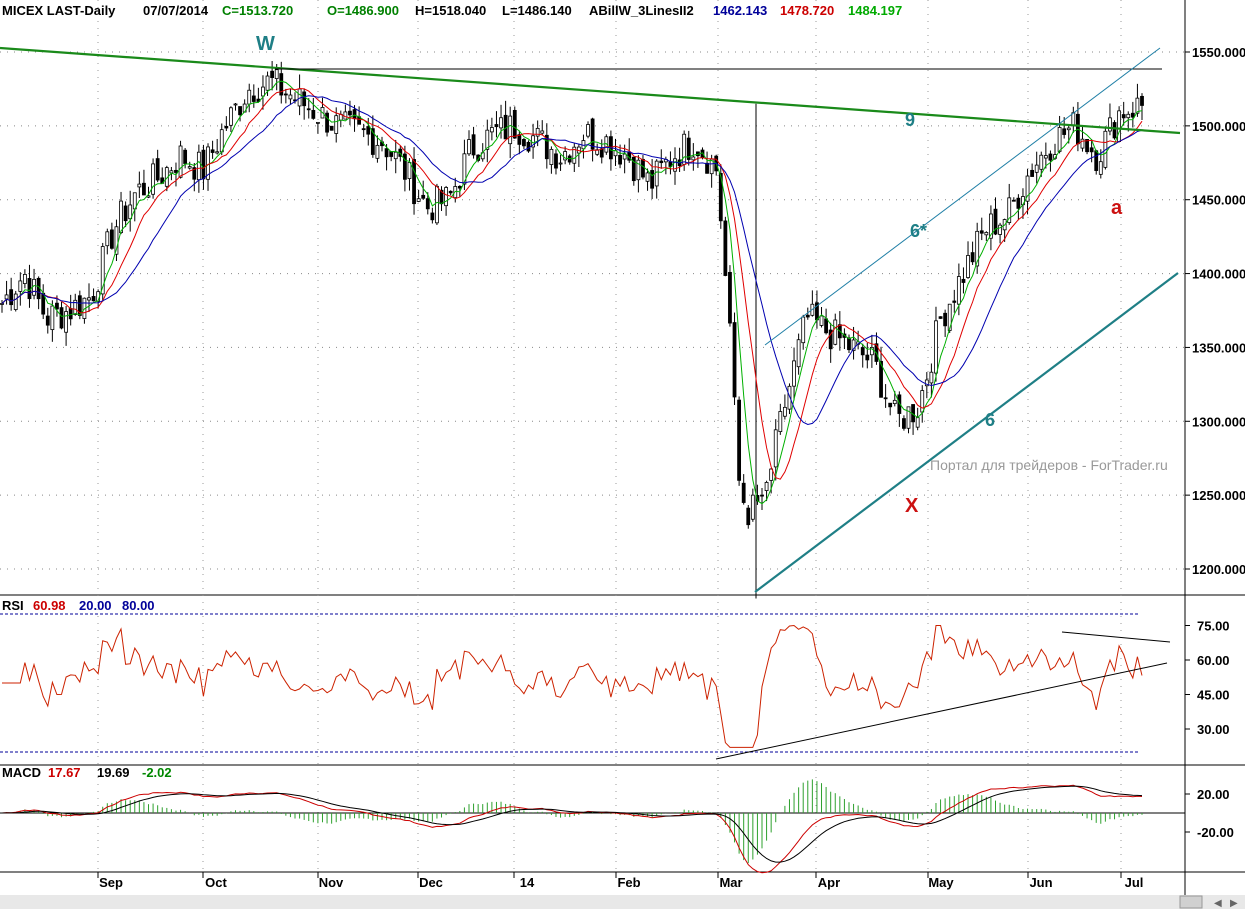 This screenshot has width=1245, height=909. Describe the element at coordinates (912, 506) in the screenshot. I see `label-x: X` at that location.